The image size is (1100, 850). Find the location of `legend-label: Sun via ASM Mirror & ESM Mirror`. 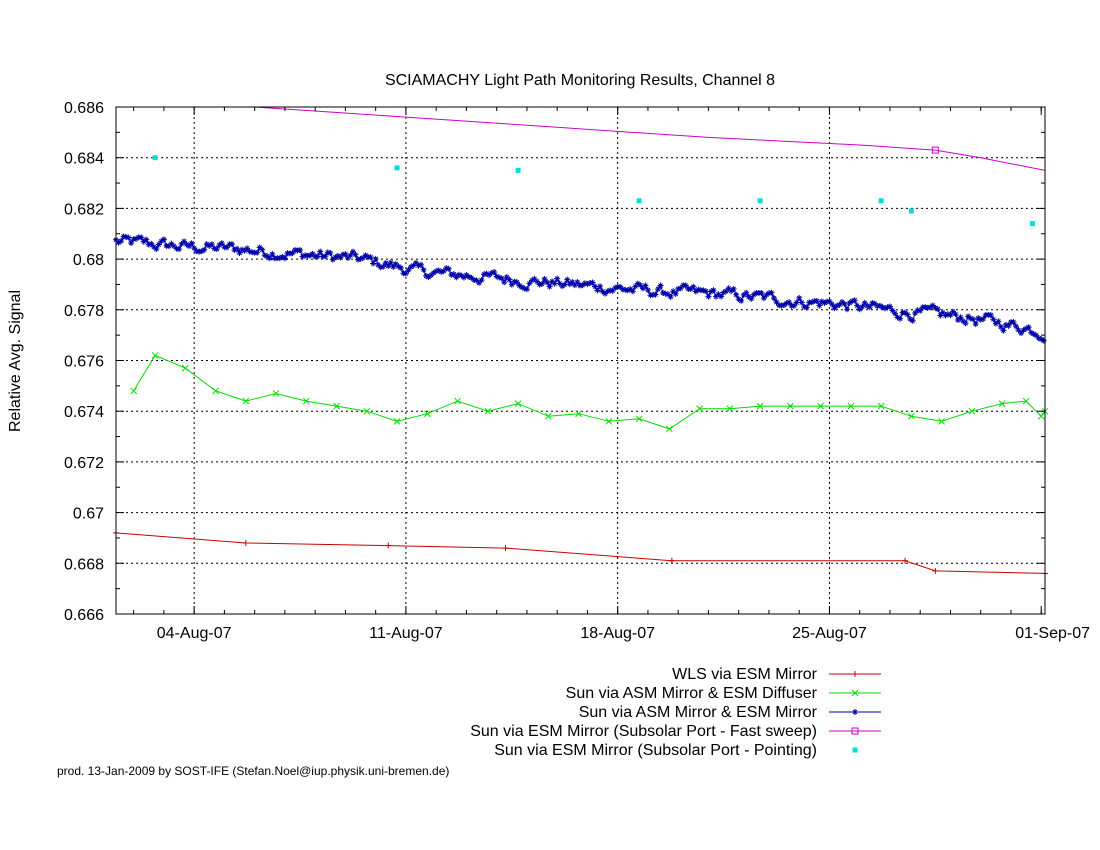

legend-label: Sun via ASM Mirror & ESM Mirror is located at coordinates (698, 712).